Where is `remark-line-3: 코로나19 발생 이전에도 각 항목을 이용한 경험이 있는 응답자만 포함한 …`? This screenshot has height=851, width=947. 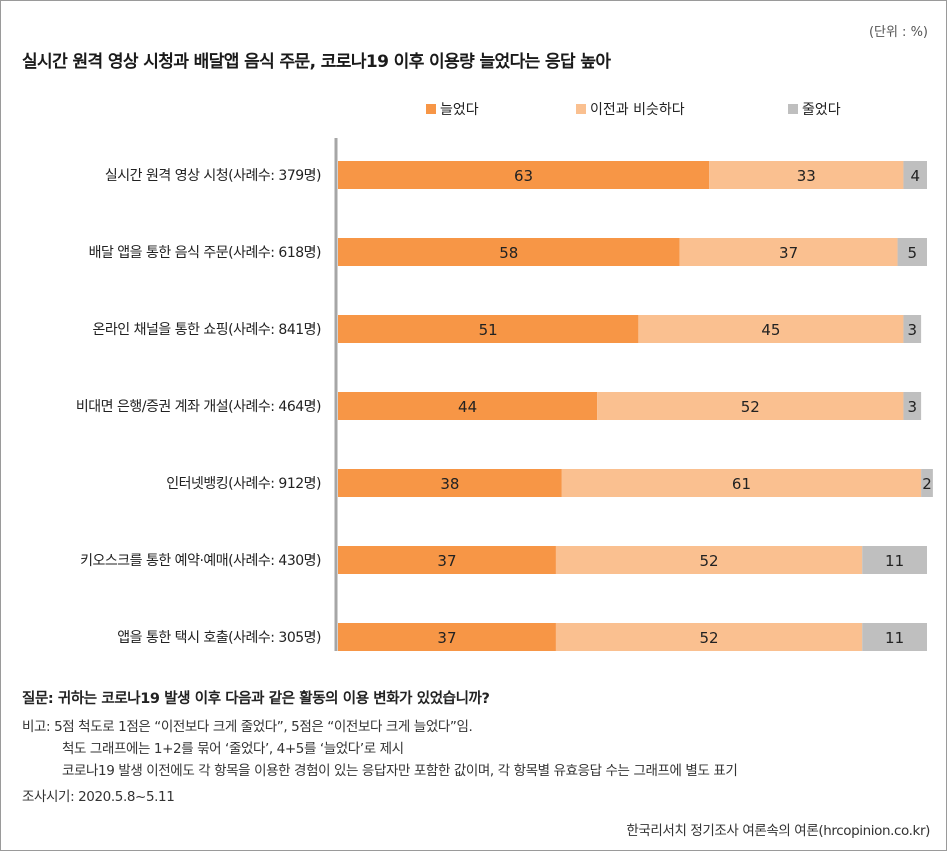
remark-line-3: 코로나19 발생 이전에도 각 항목을 이용한 경험이 있는 응답자만 포함한 … is located at coordinates (400, 771).